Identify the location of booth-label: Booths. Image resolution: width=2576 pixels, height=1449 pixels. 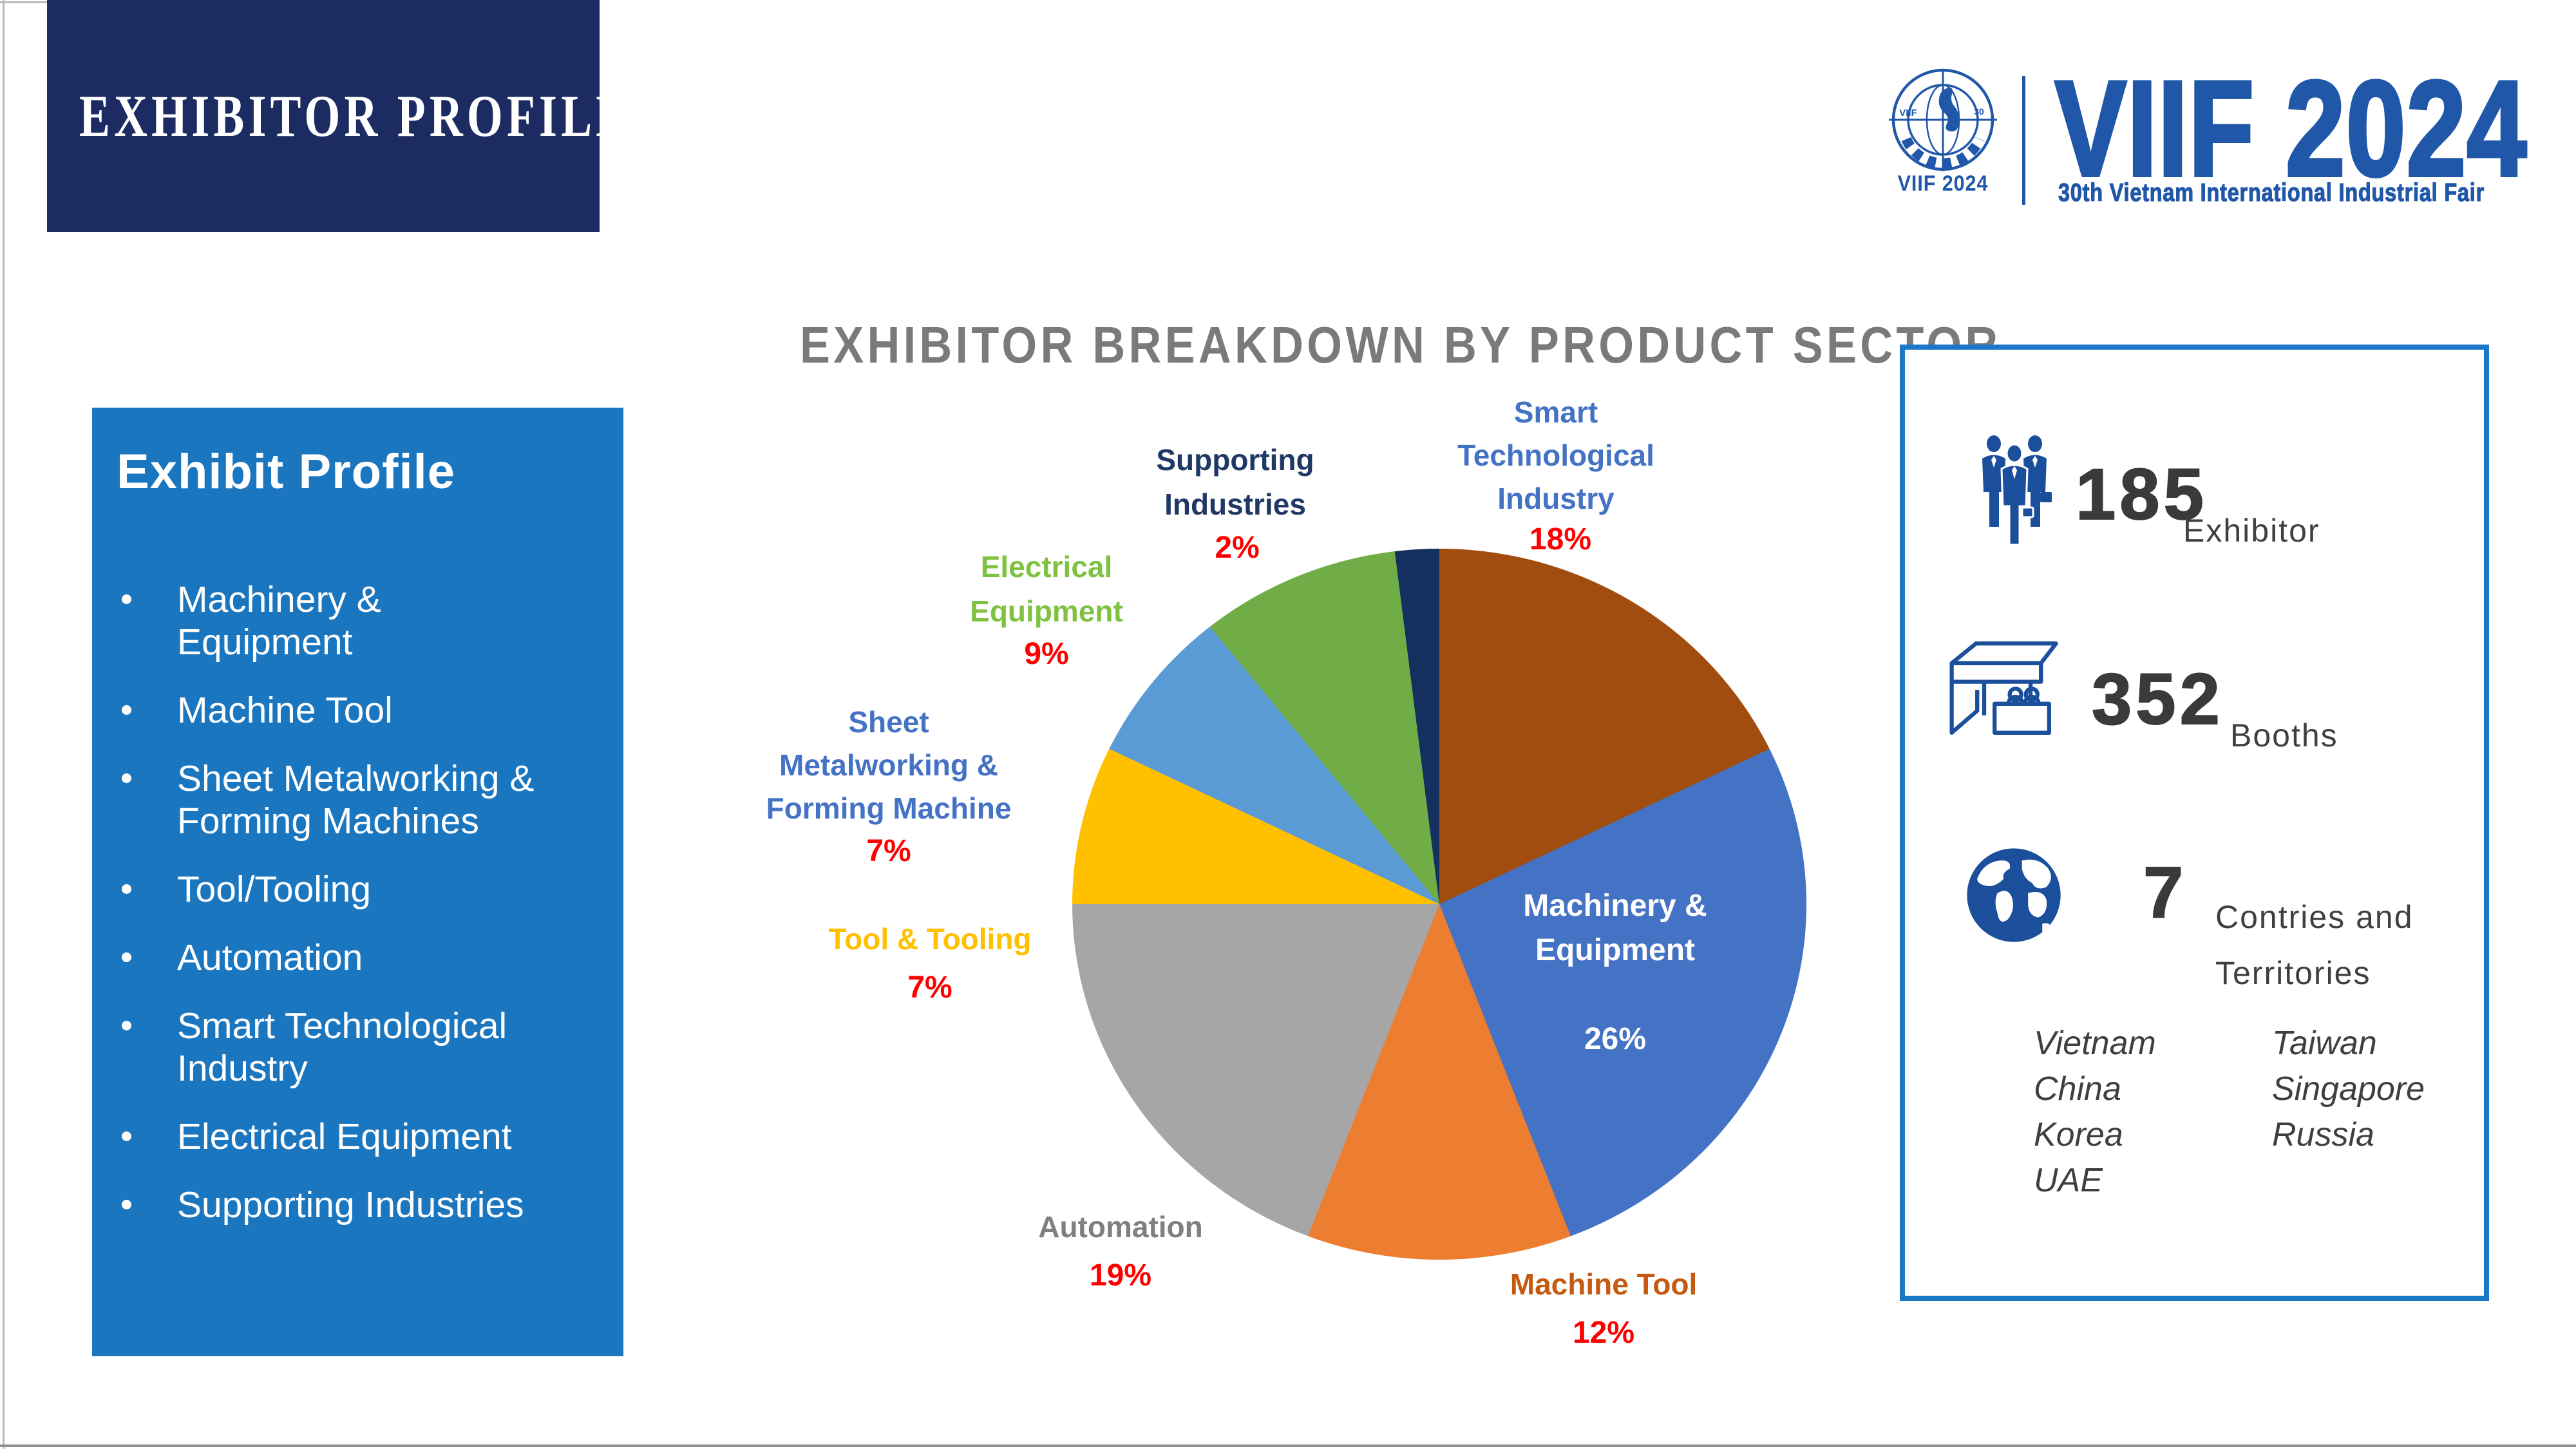
(2284, 735).